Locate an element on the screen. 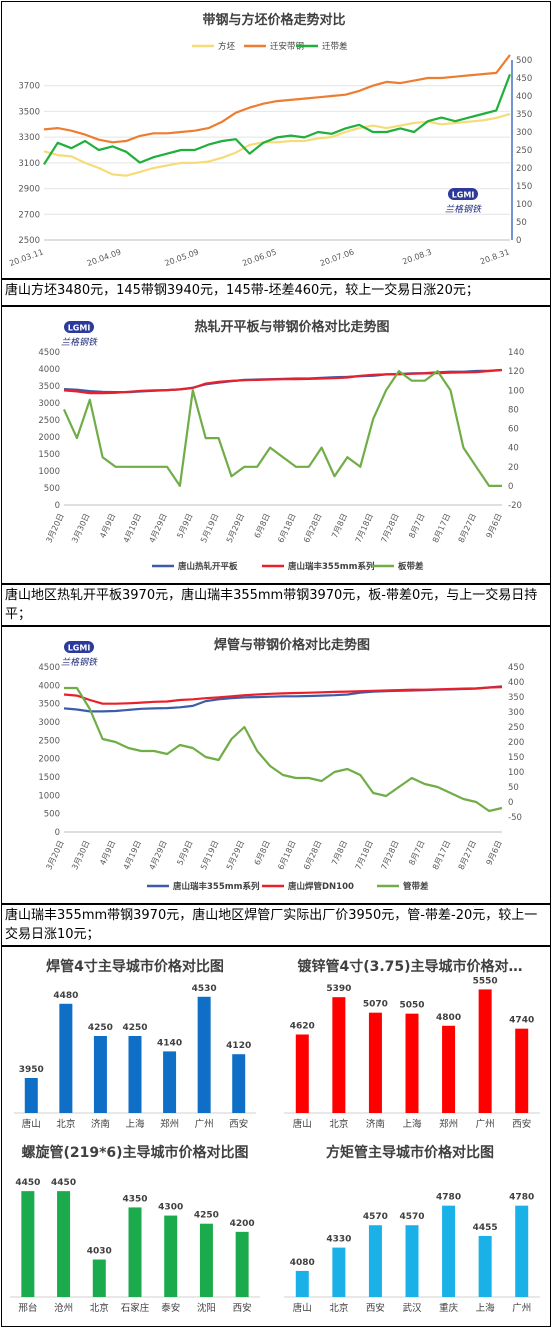  bar-value-label: 4740 is located at coordinates (521, 1021).